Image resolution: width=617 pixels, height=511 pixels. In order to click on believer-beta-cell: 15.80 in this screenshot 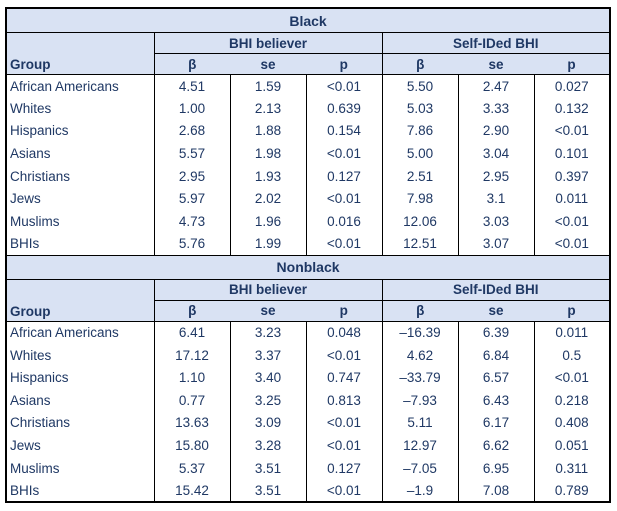, I will do `click(191, 445)`.